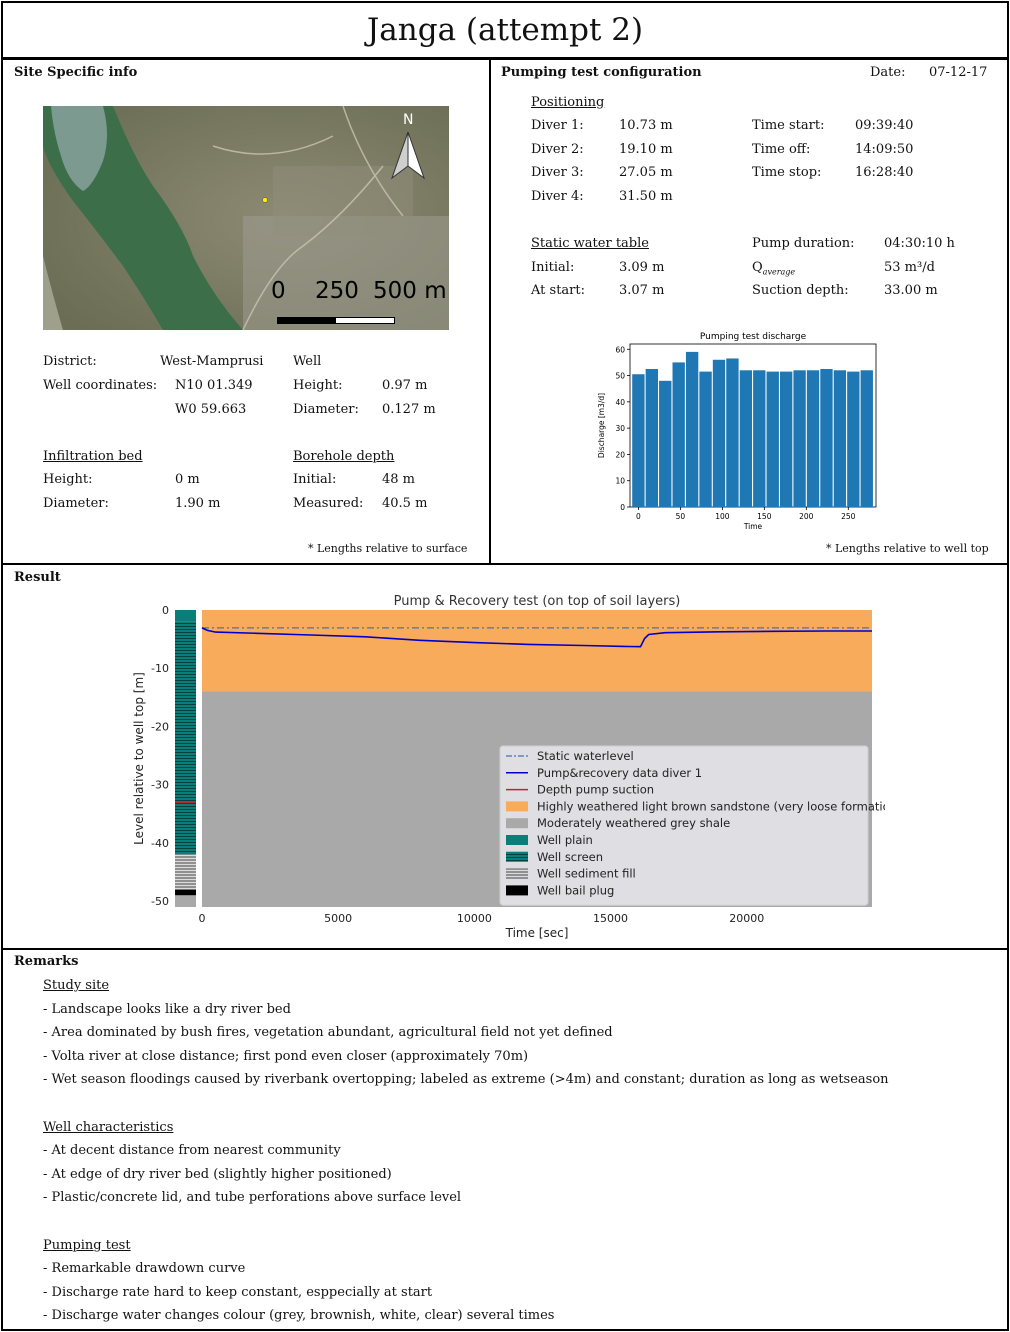  What do you see at coordinates (100, 385) in the screenshot?
I see `coords-label: Well coordinates:` at bounding box center [100, 385].